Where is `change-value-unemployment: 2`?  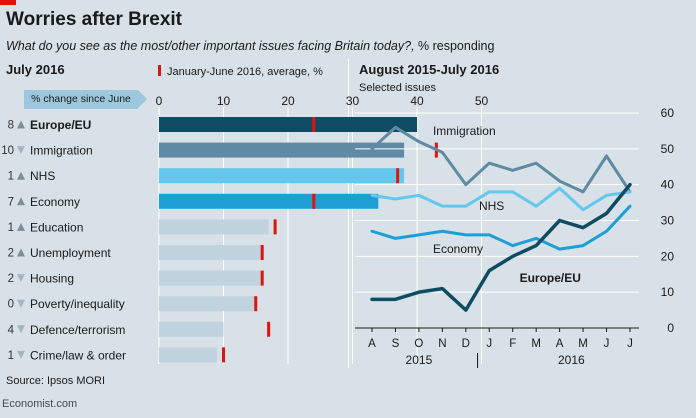
change-value-unemployment: 2 is located at coordinates (11, 254).